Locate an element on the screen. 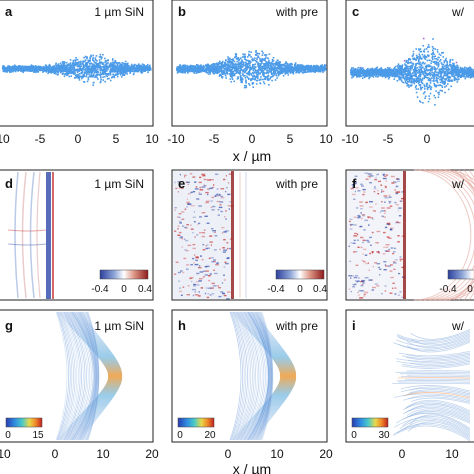 This screenshot has width=474, height=474. tick-b-4: 10 is located at coordinates (326, 139).